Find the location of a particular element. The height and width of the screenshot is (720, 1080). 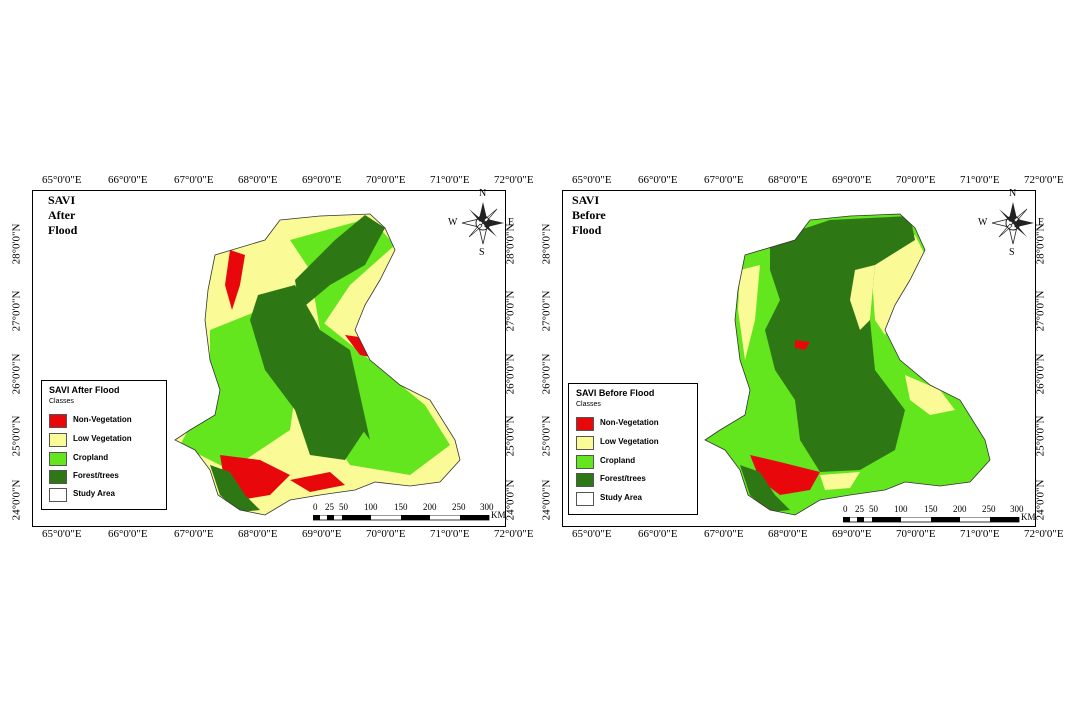

sindh-map-after-flood is located at coordinates (317, 364).